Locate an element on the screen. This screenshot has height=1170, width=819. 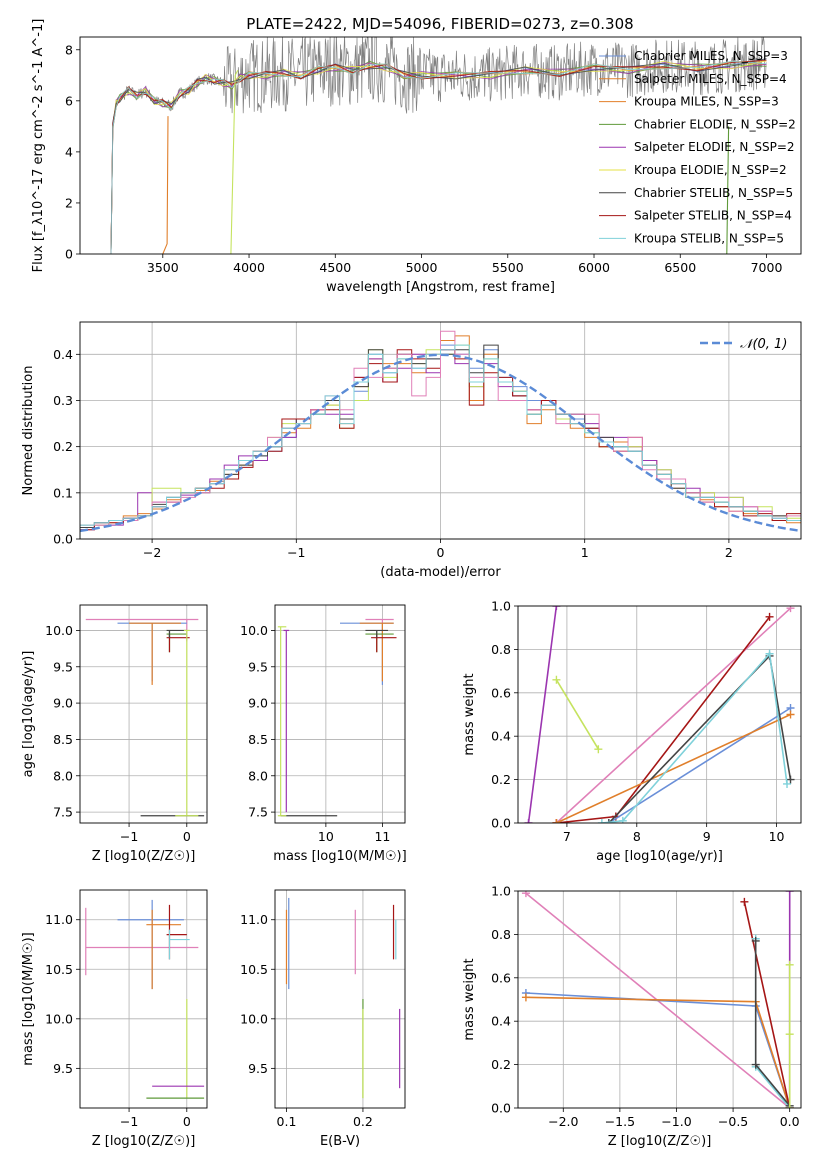
x-tick-label: 5000 is located at coordinates (422, 267).